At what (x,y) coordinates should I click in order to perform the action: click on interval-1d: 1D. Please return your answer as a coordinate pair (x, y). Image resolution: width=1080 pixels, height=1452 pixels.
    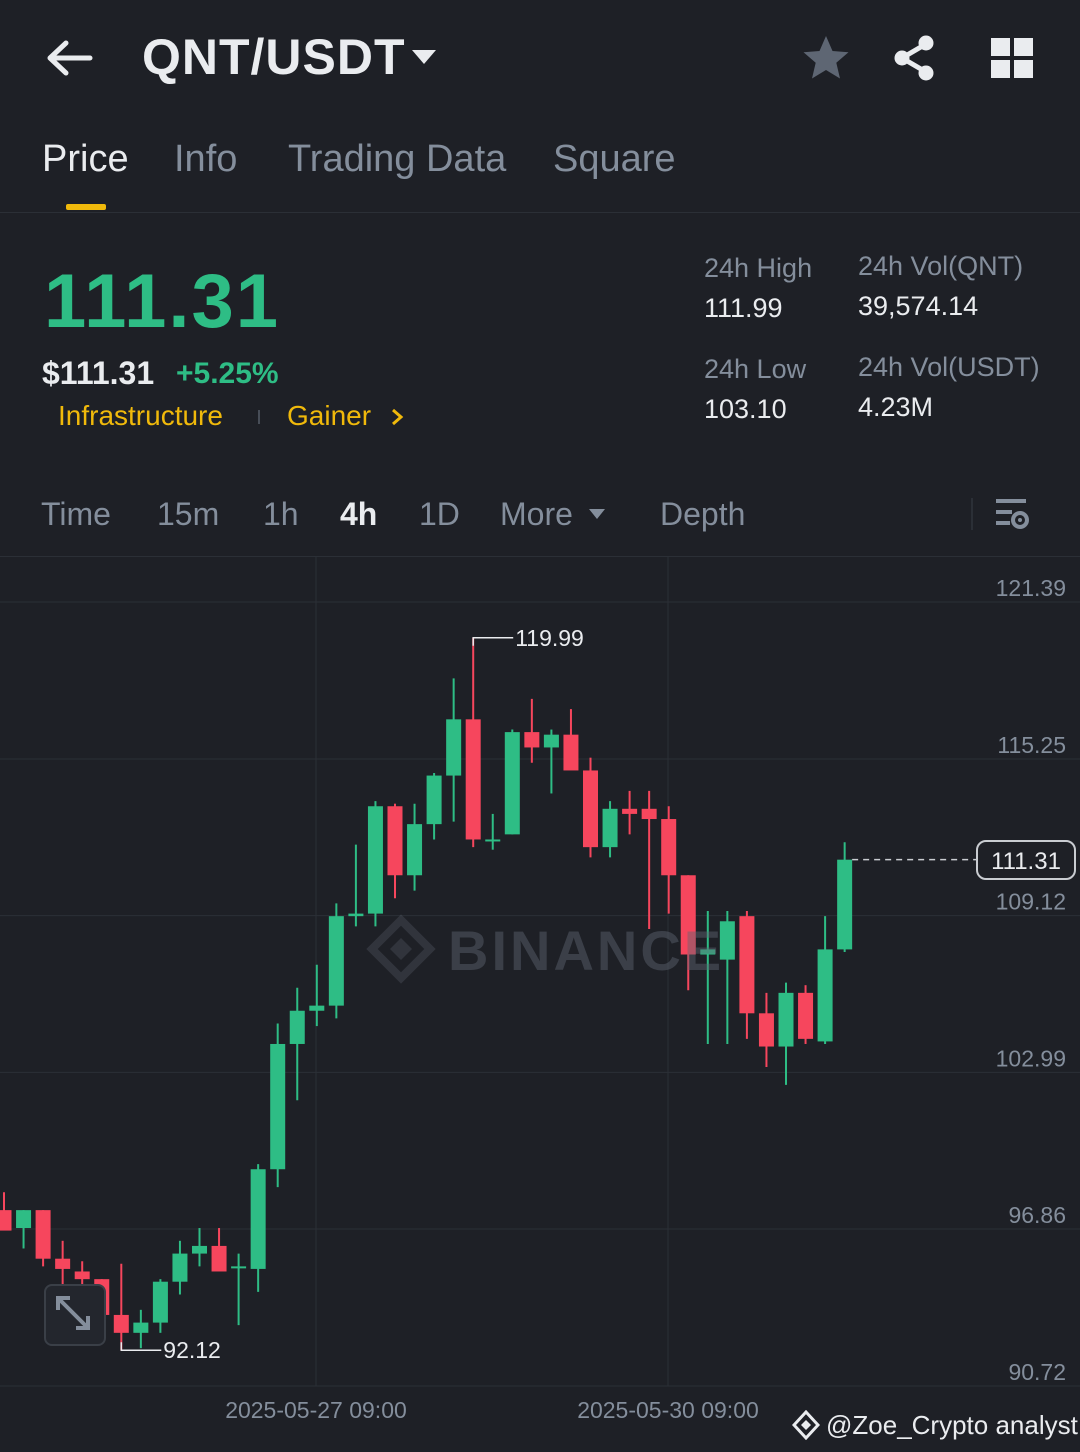
    Looking at the image, I should click on (439, 514).